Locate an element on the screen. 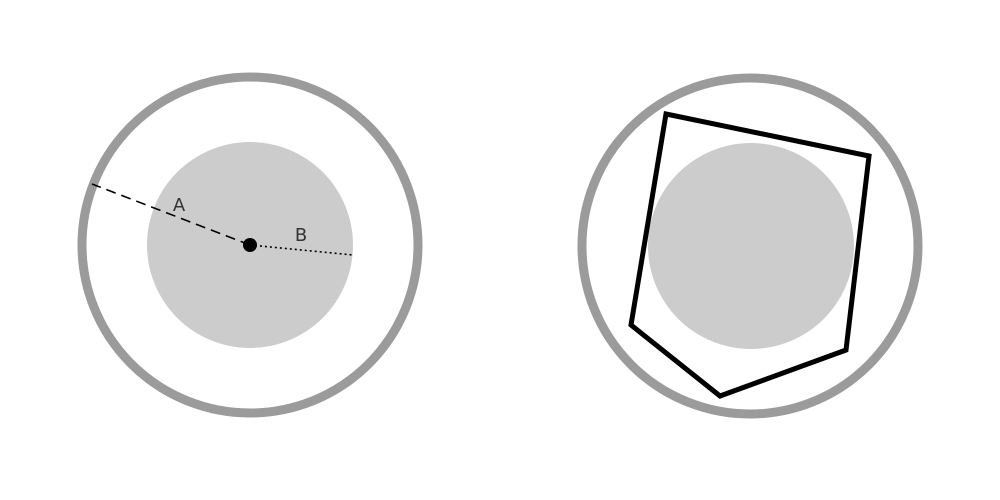 Image resolution: width=1000 pixels, height=500 pixels. center-point is located at coordinates (250, 245).